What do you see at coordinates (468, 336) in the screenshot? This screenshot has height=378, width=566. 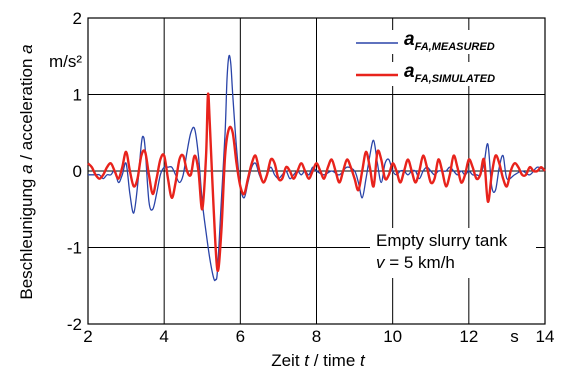 I see `xtick-label: 12` at bounding box center [468, 336].